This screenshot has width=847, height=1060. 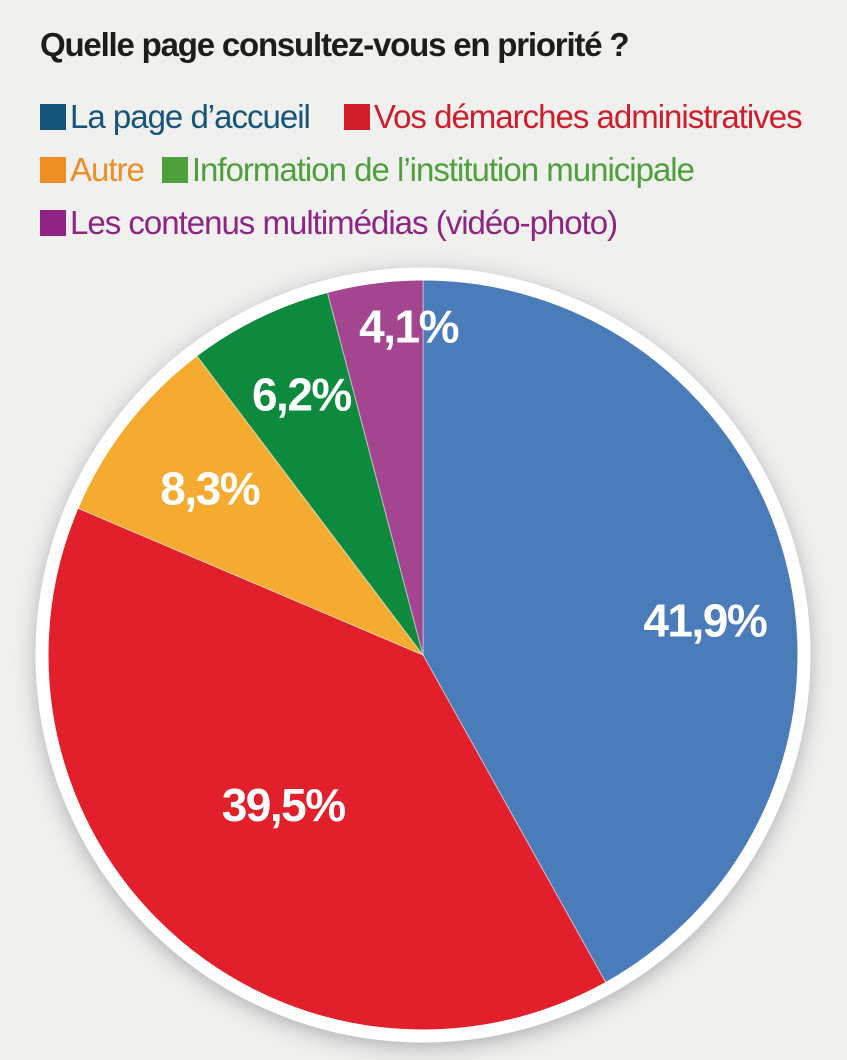 What do you see at coordinates (284, 805) in the screenshot?
I see `slice-value-label: 39,5%` at bounding box center [284, 805].